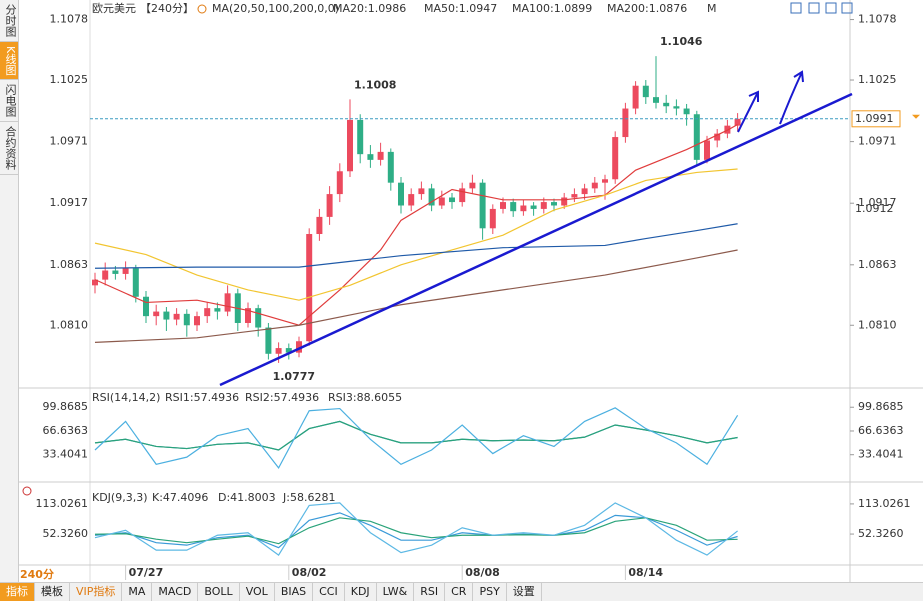  I want to click on toolbar-button: VIP指标, so click(96, 592).